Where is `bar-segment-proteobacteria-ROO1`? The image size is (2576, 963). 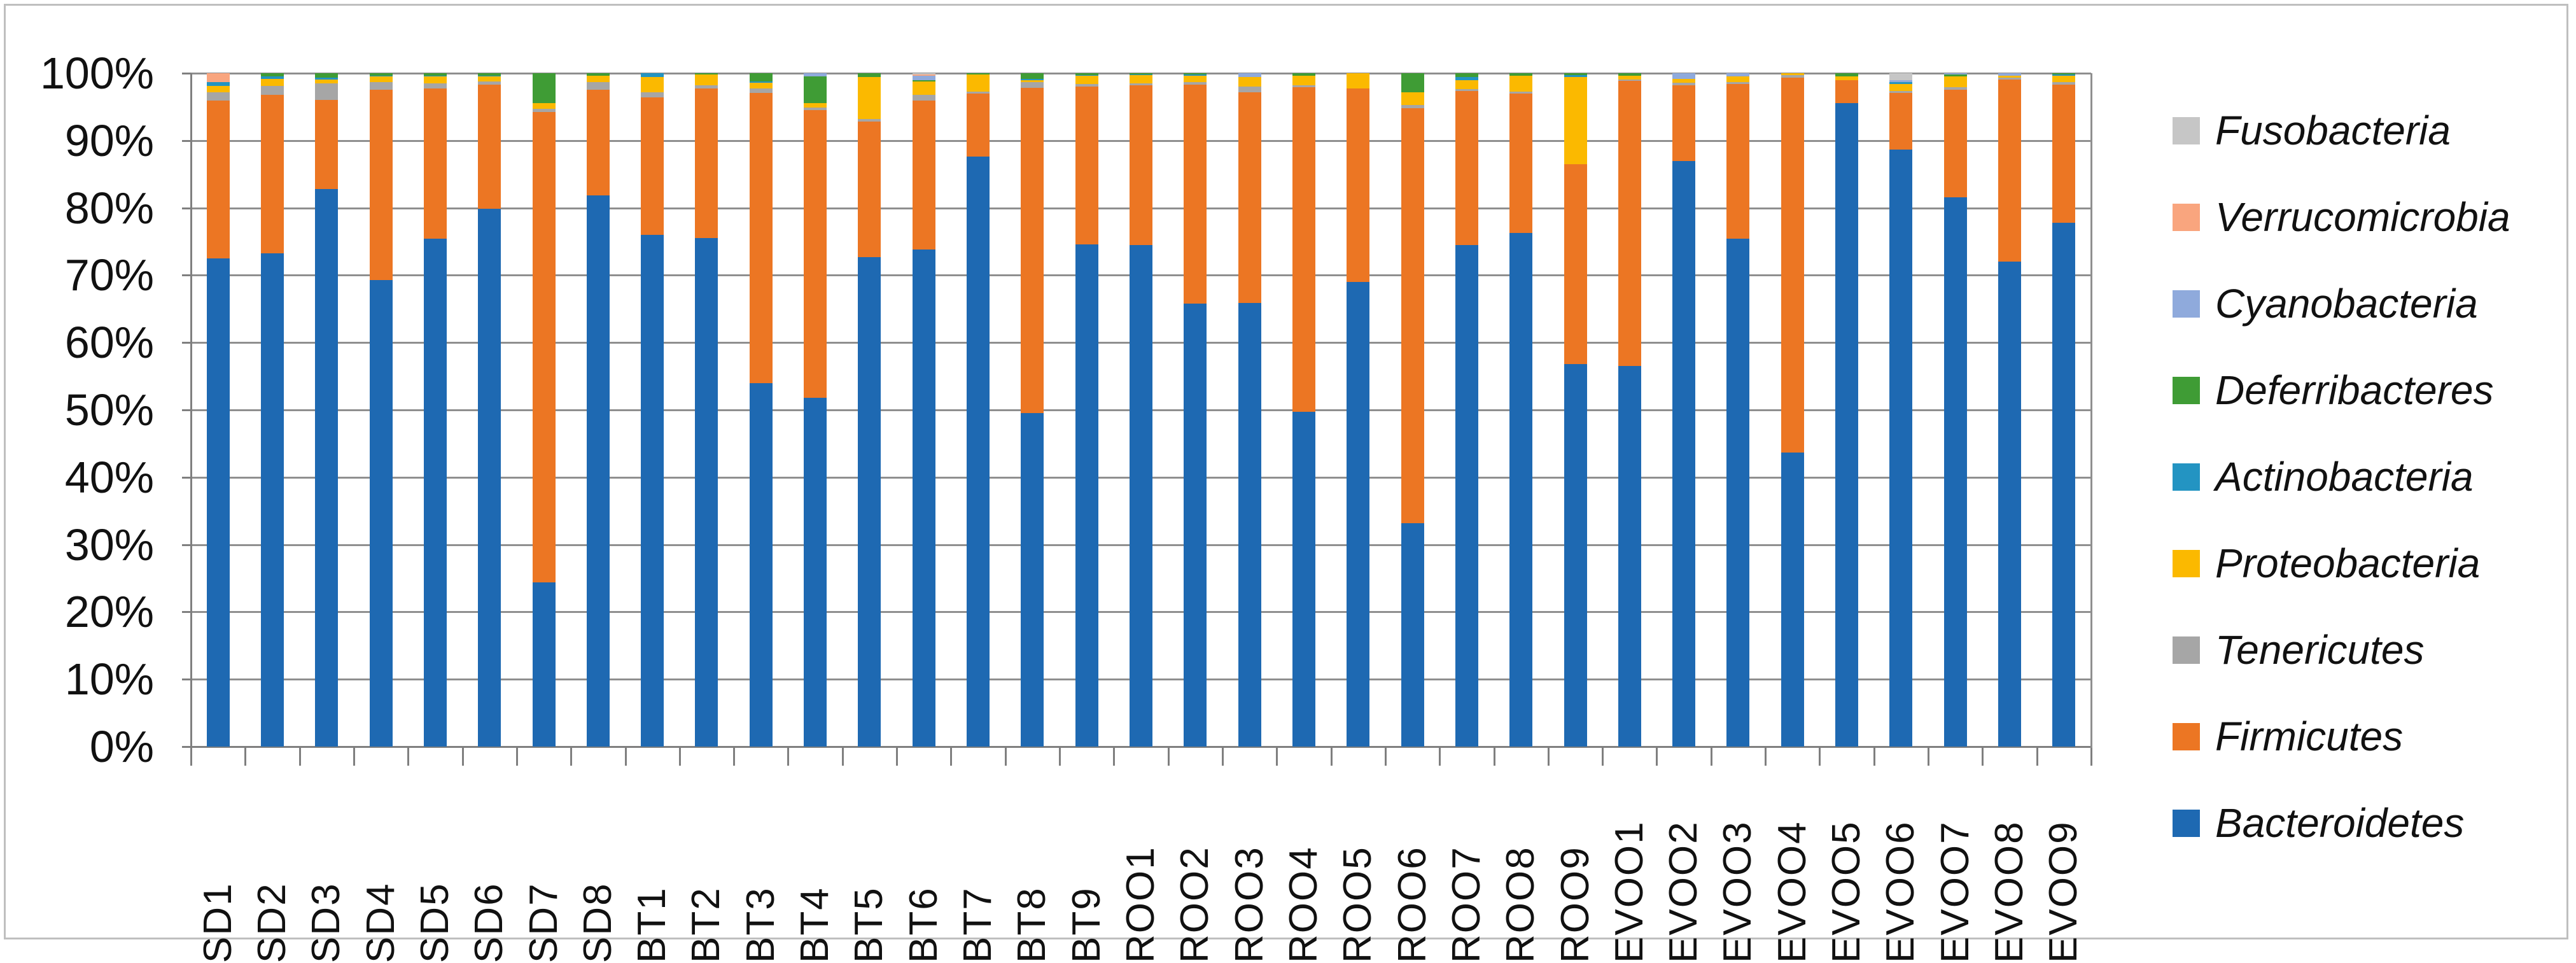 bar-segment-proteobacteria-ROO1 is located at coordinates (1141, 79).